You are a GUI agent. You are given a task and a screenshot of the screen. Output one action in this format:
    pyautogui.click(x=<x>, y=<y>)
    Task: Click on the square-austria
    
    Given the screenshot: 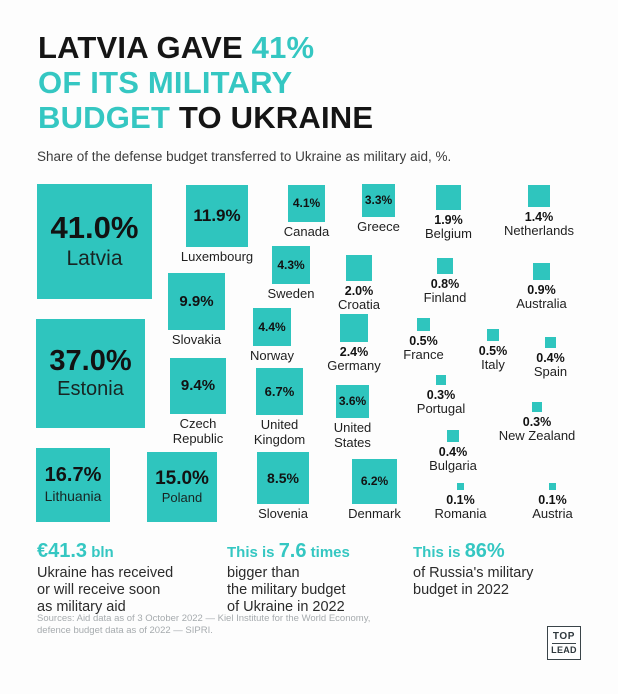 What is the action you would take?
    pyautogui.click(x=552, y=486)
    